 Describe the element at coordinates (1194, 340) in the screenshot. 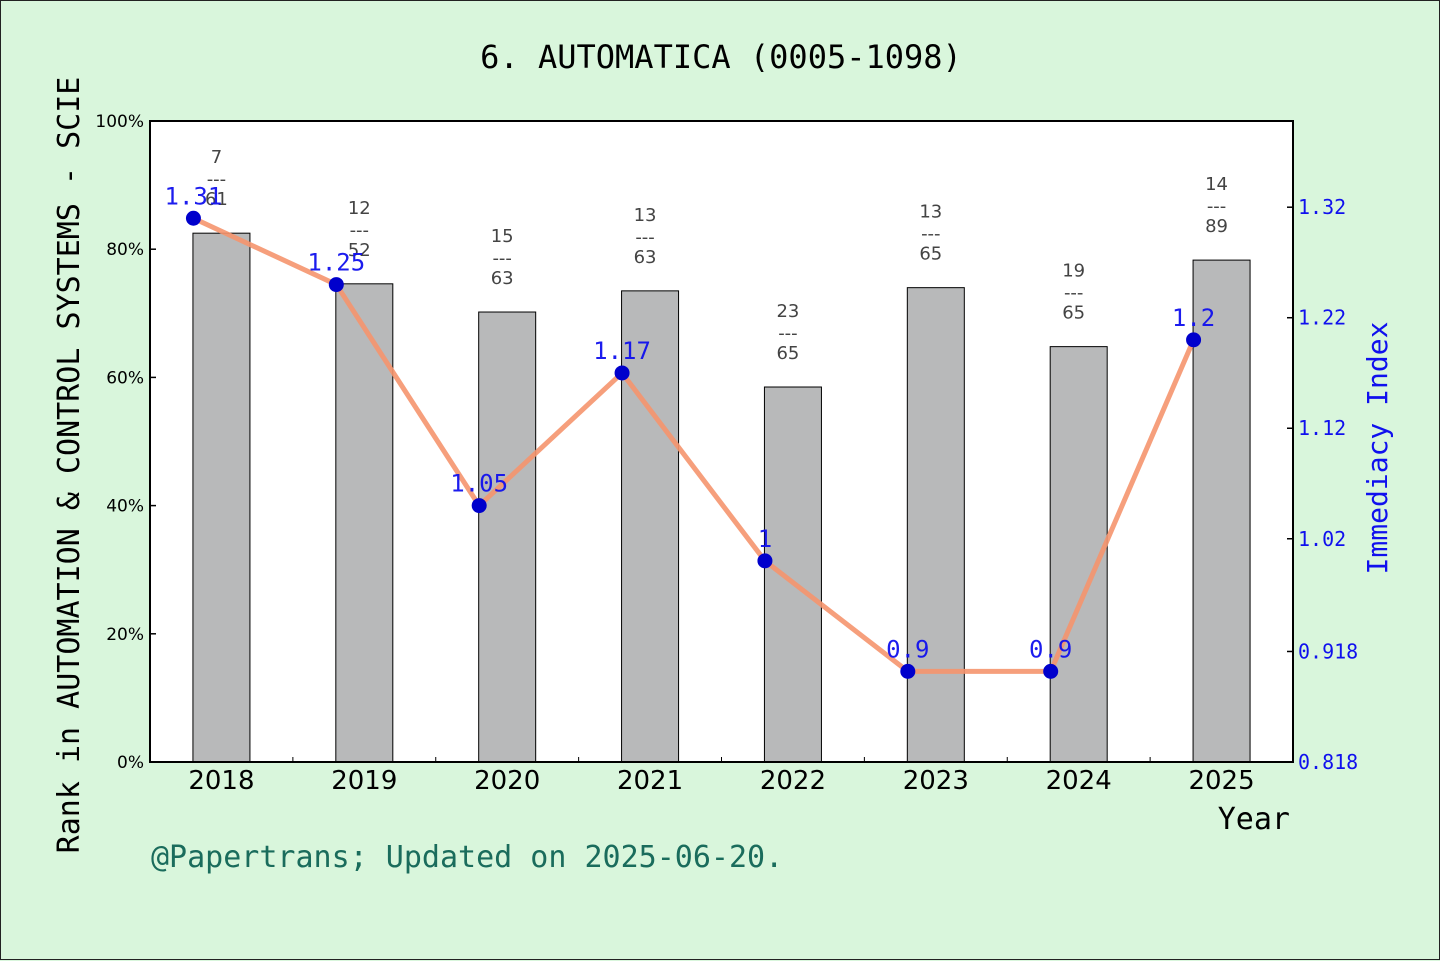

I see `immediacy-point-2025` at that location.